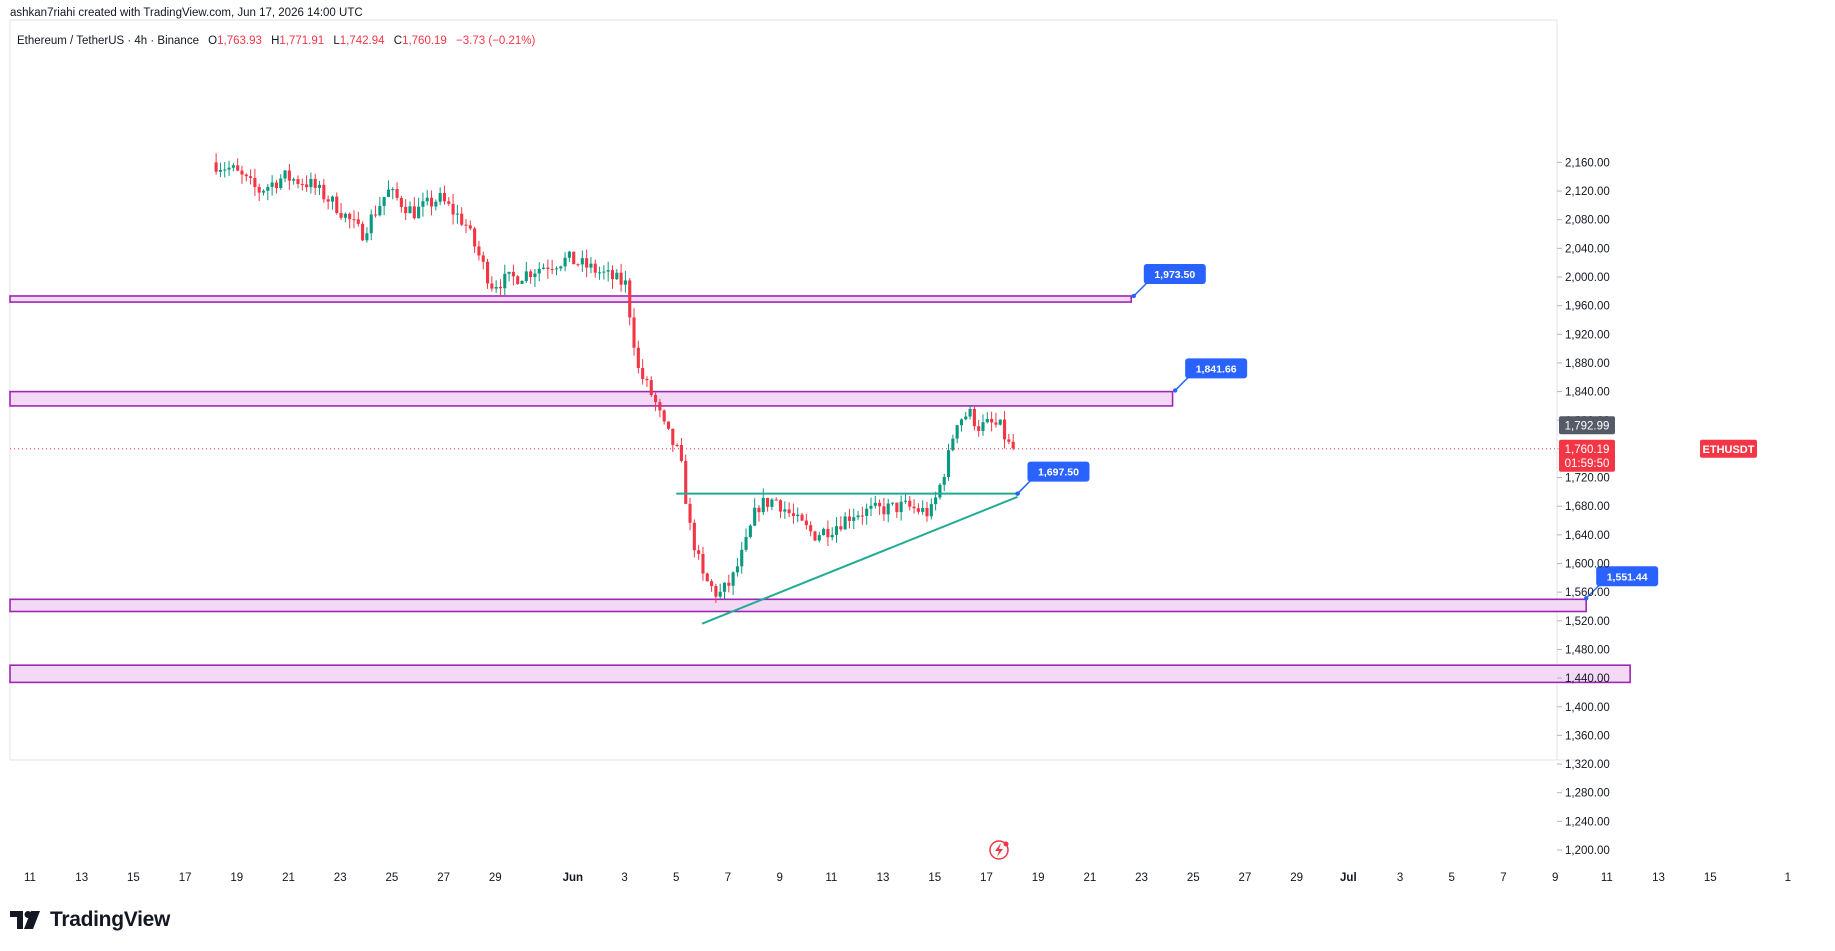  I want to click on callout-box, so click(1174, 273).